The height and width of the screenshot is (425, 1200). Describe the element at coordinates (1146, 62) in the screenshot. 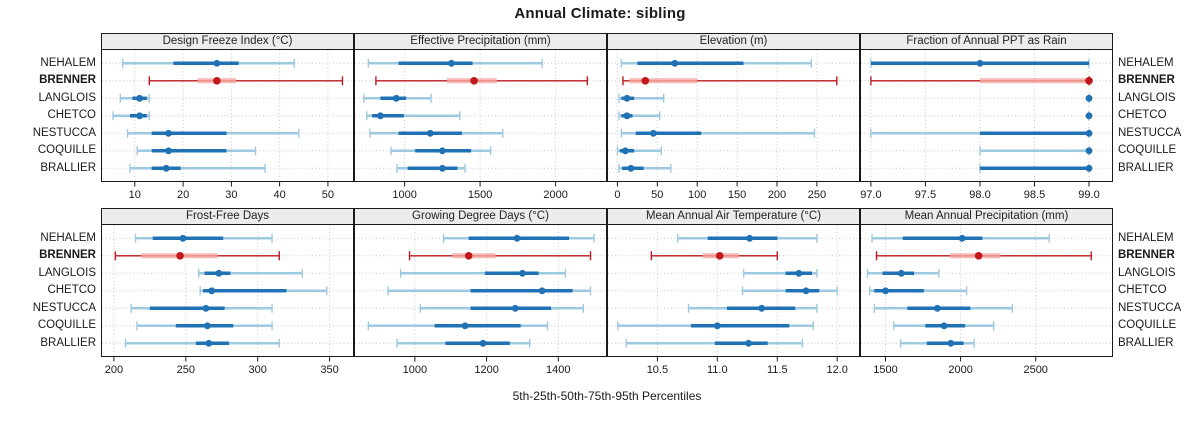

I see `site-label-right-nehalem: NEHALEM` at that location.